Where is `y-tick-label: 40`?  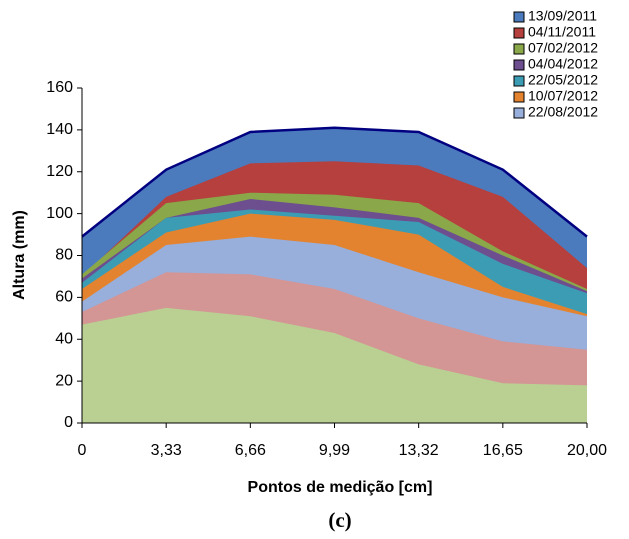
y-tick-label: 40 is located at coordinates (64, 338).